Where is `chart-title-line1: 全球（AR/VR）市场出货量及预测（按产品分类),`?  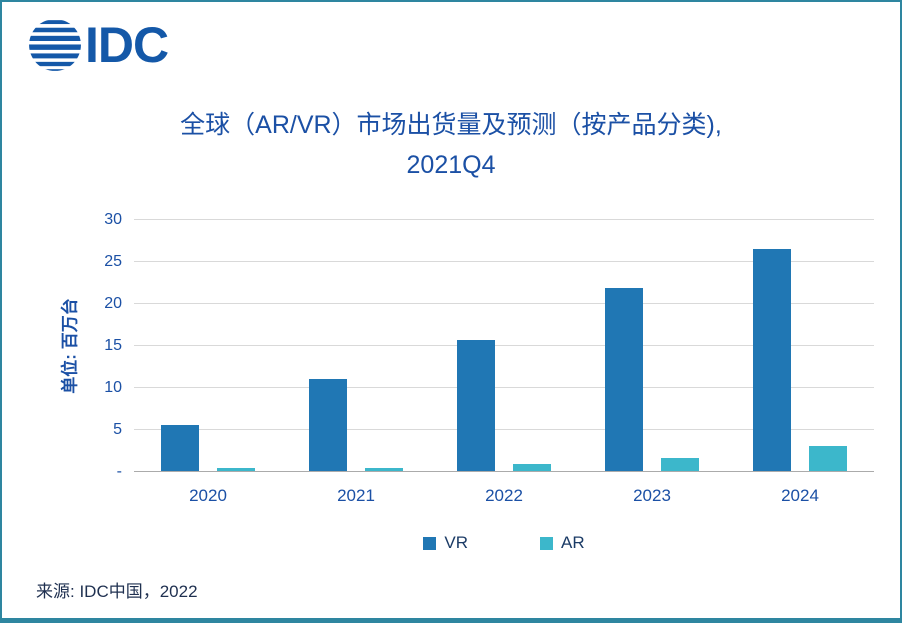
chart-title-line1: 全球（AR/VR）市场出货量及预测（按产品分类), is located at coordinates (451, 125).